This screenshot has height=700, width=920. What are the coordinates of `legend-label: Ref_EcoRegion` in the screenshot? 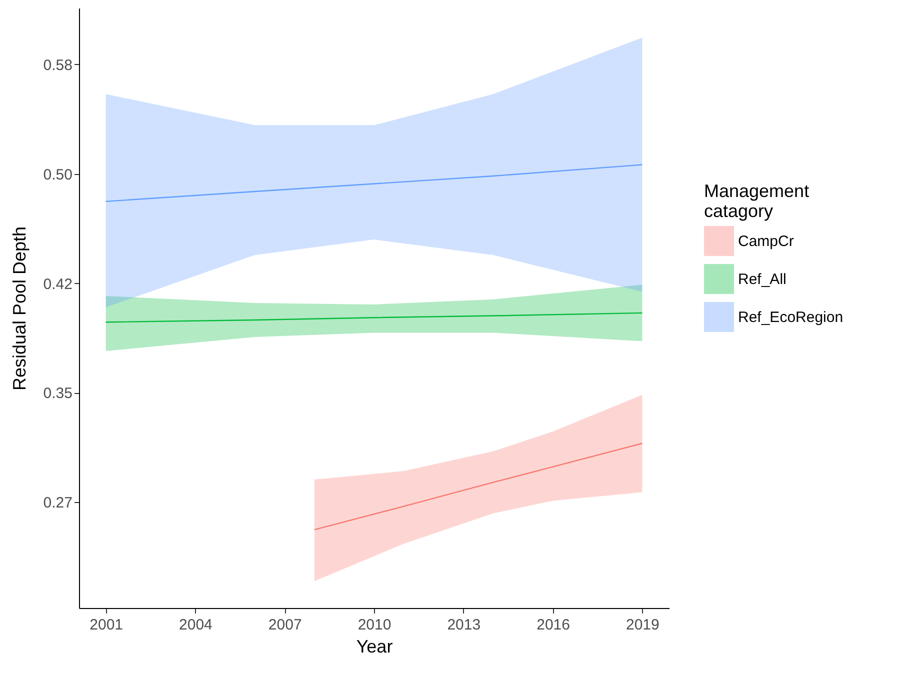 It's located at (791, 317).